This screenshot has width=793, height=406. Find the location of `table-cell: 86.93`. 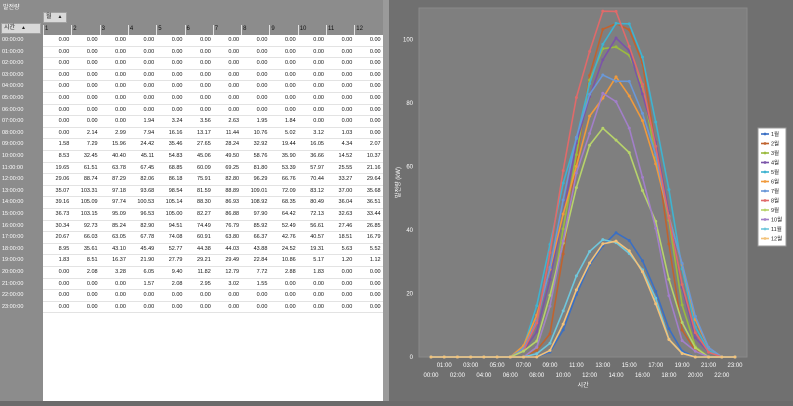

table-cell: 86.93 is located at coordinates (232, 202).